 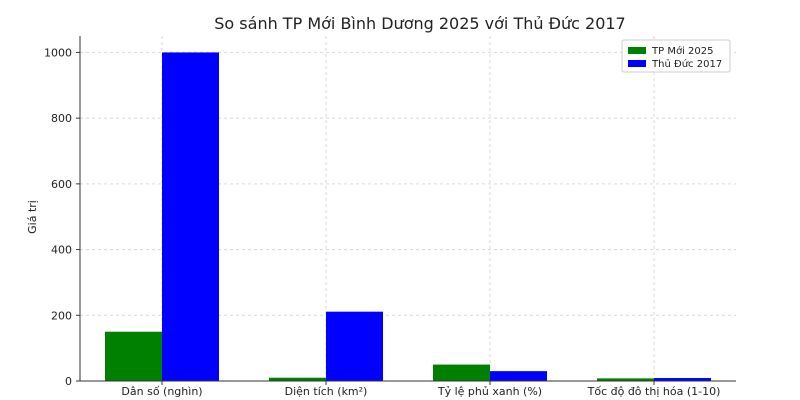 I want to click on legend-box, so click(x=676, y=56).